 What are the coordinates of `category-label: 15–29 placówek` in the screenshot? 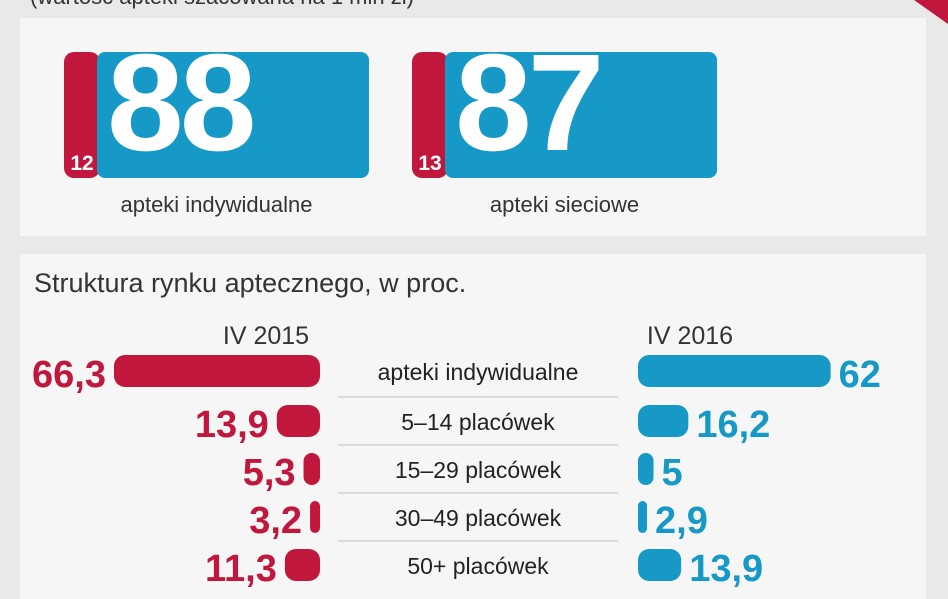 It's located at (478, 470).